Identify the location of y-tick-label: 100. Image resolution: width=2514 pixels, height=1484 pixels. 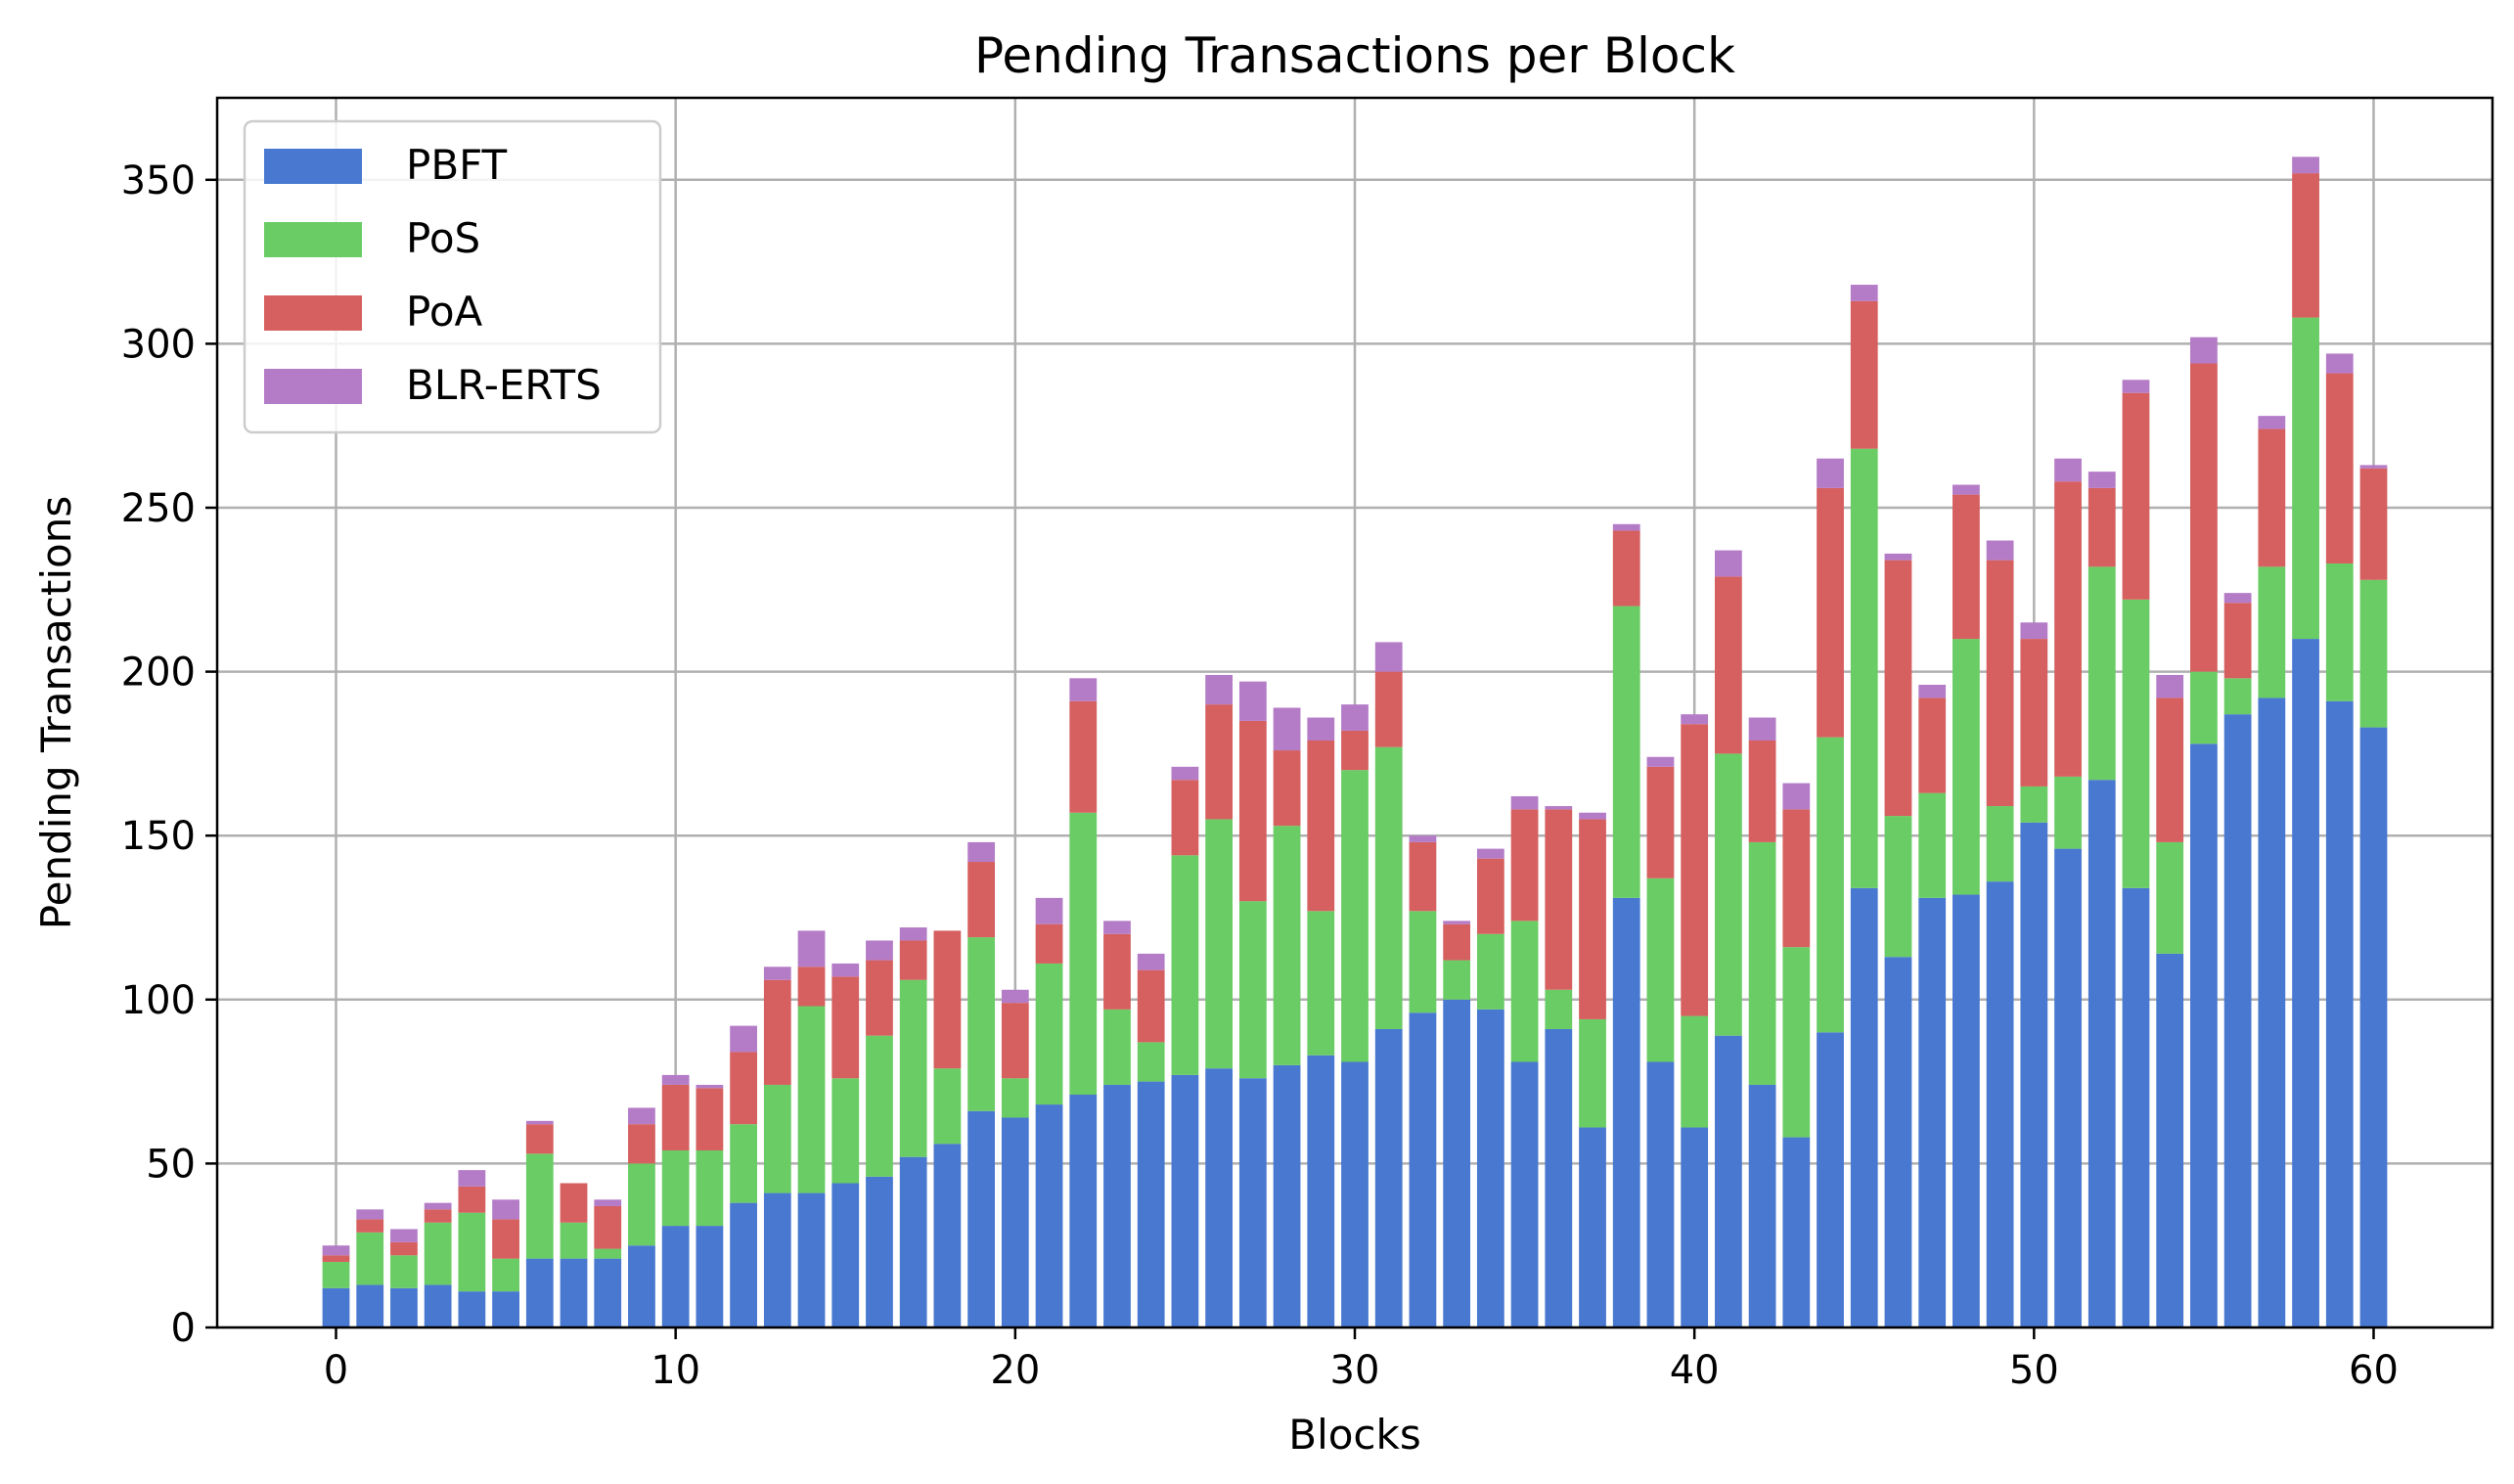
(158, 1000).